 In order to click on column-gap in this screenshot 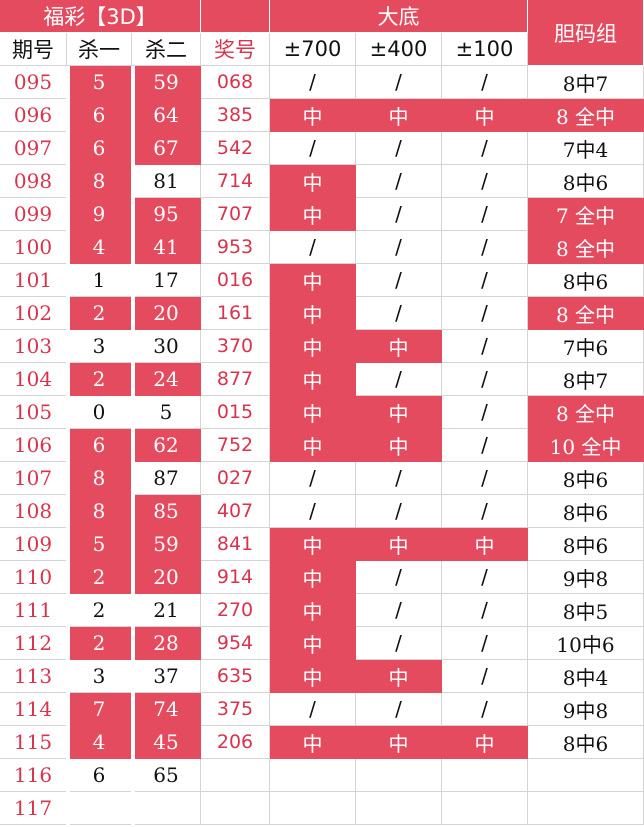, I will do `click(133, 445)`.